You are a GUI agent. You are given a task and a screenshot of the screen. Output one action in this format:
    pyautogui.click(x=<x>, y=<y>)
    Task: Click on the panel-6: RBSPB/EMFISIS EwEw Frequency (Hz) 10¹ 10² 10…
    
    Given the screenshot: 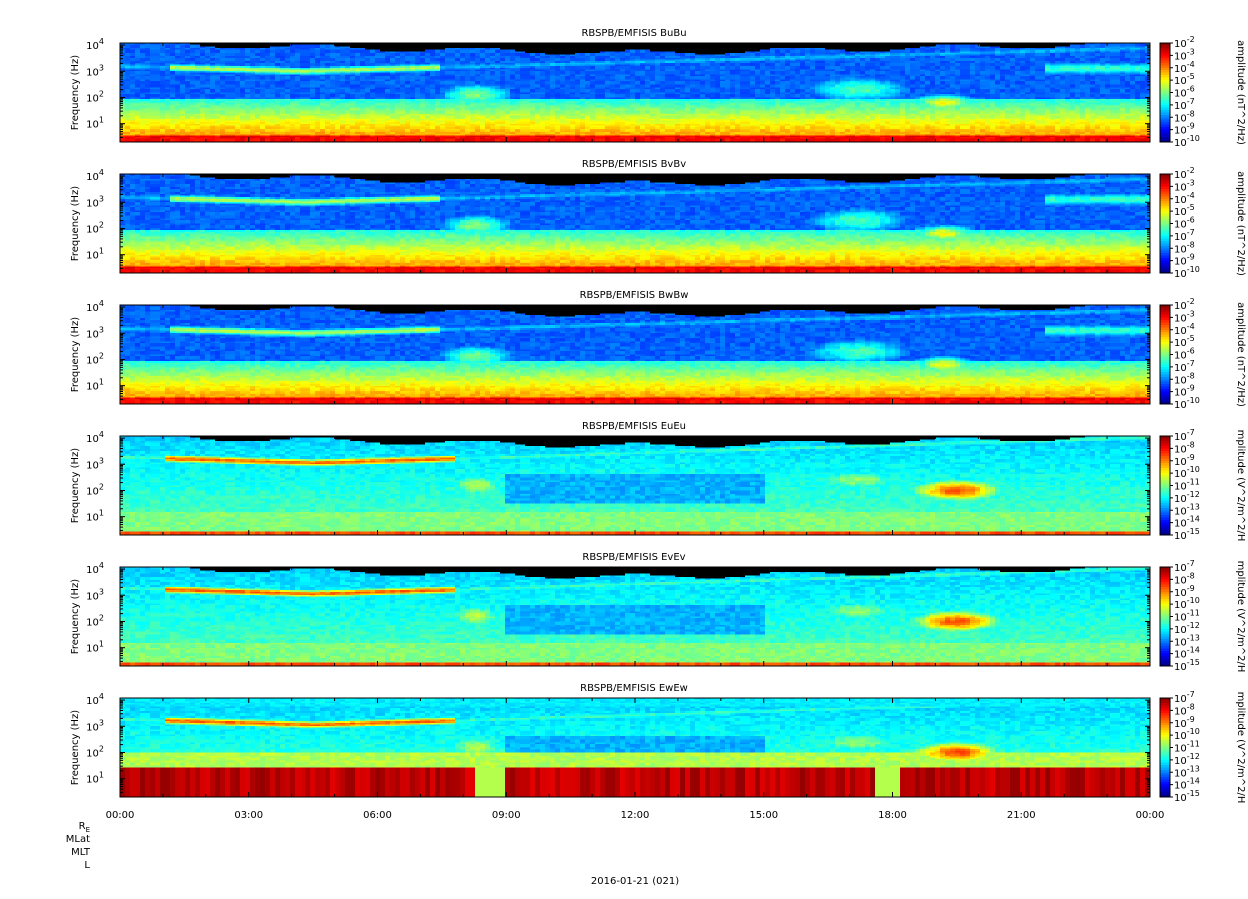 What is the action you would take?
    pyautogui.click(x=658, y=743)
    